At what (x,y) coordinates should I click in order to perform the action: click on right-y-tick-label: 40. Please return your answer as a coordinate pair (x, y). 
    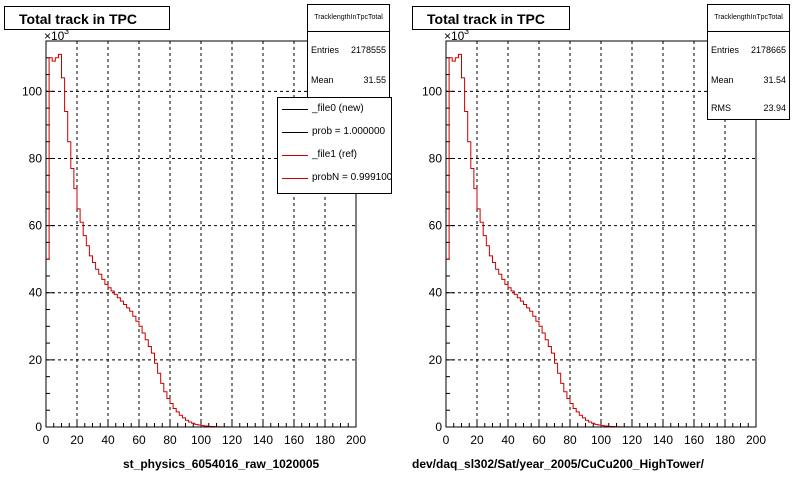
    Looking at the image, I should click on (436, 293).